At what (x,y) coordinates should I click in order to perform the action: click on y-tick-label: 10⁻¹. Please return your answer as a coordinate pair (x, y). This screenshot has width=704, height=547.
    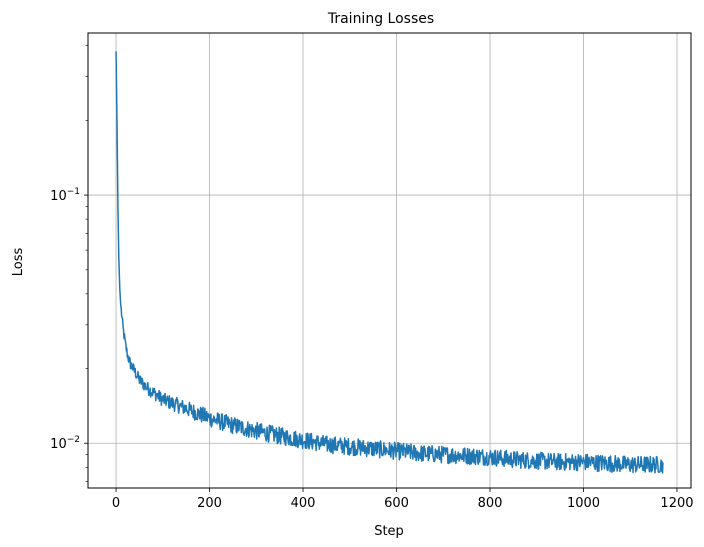
    Looking at the image, I should click on (65, 195).